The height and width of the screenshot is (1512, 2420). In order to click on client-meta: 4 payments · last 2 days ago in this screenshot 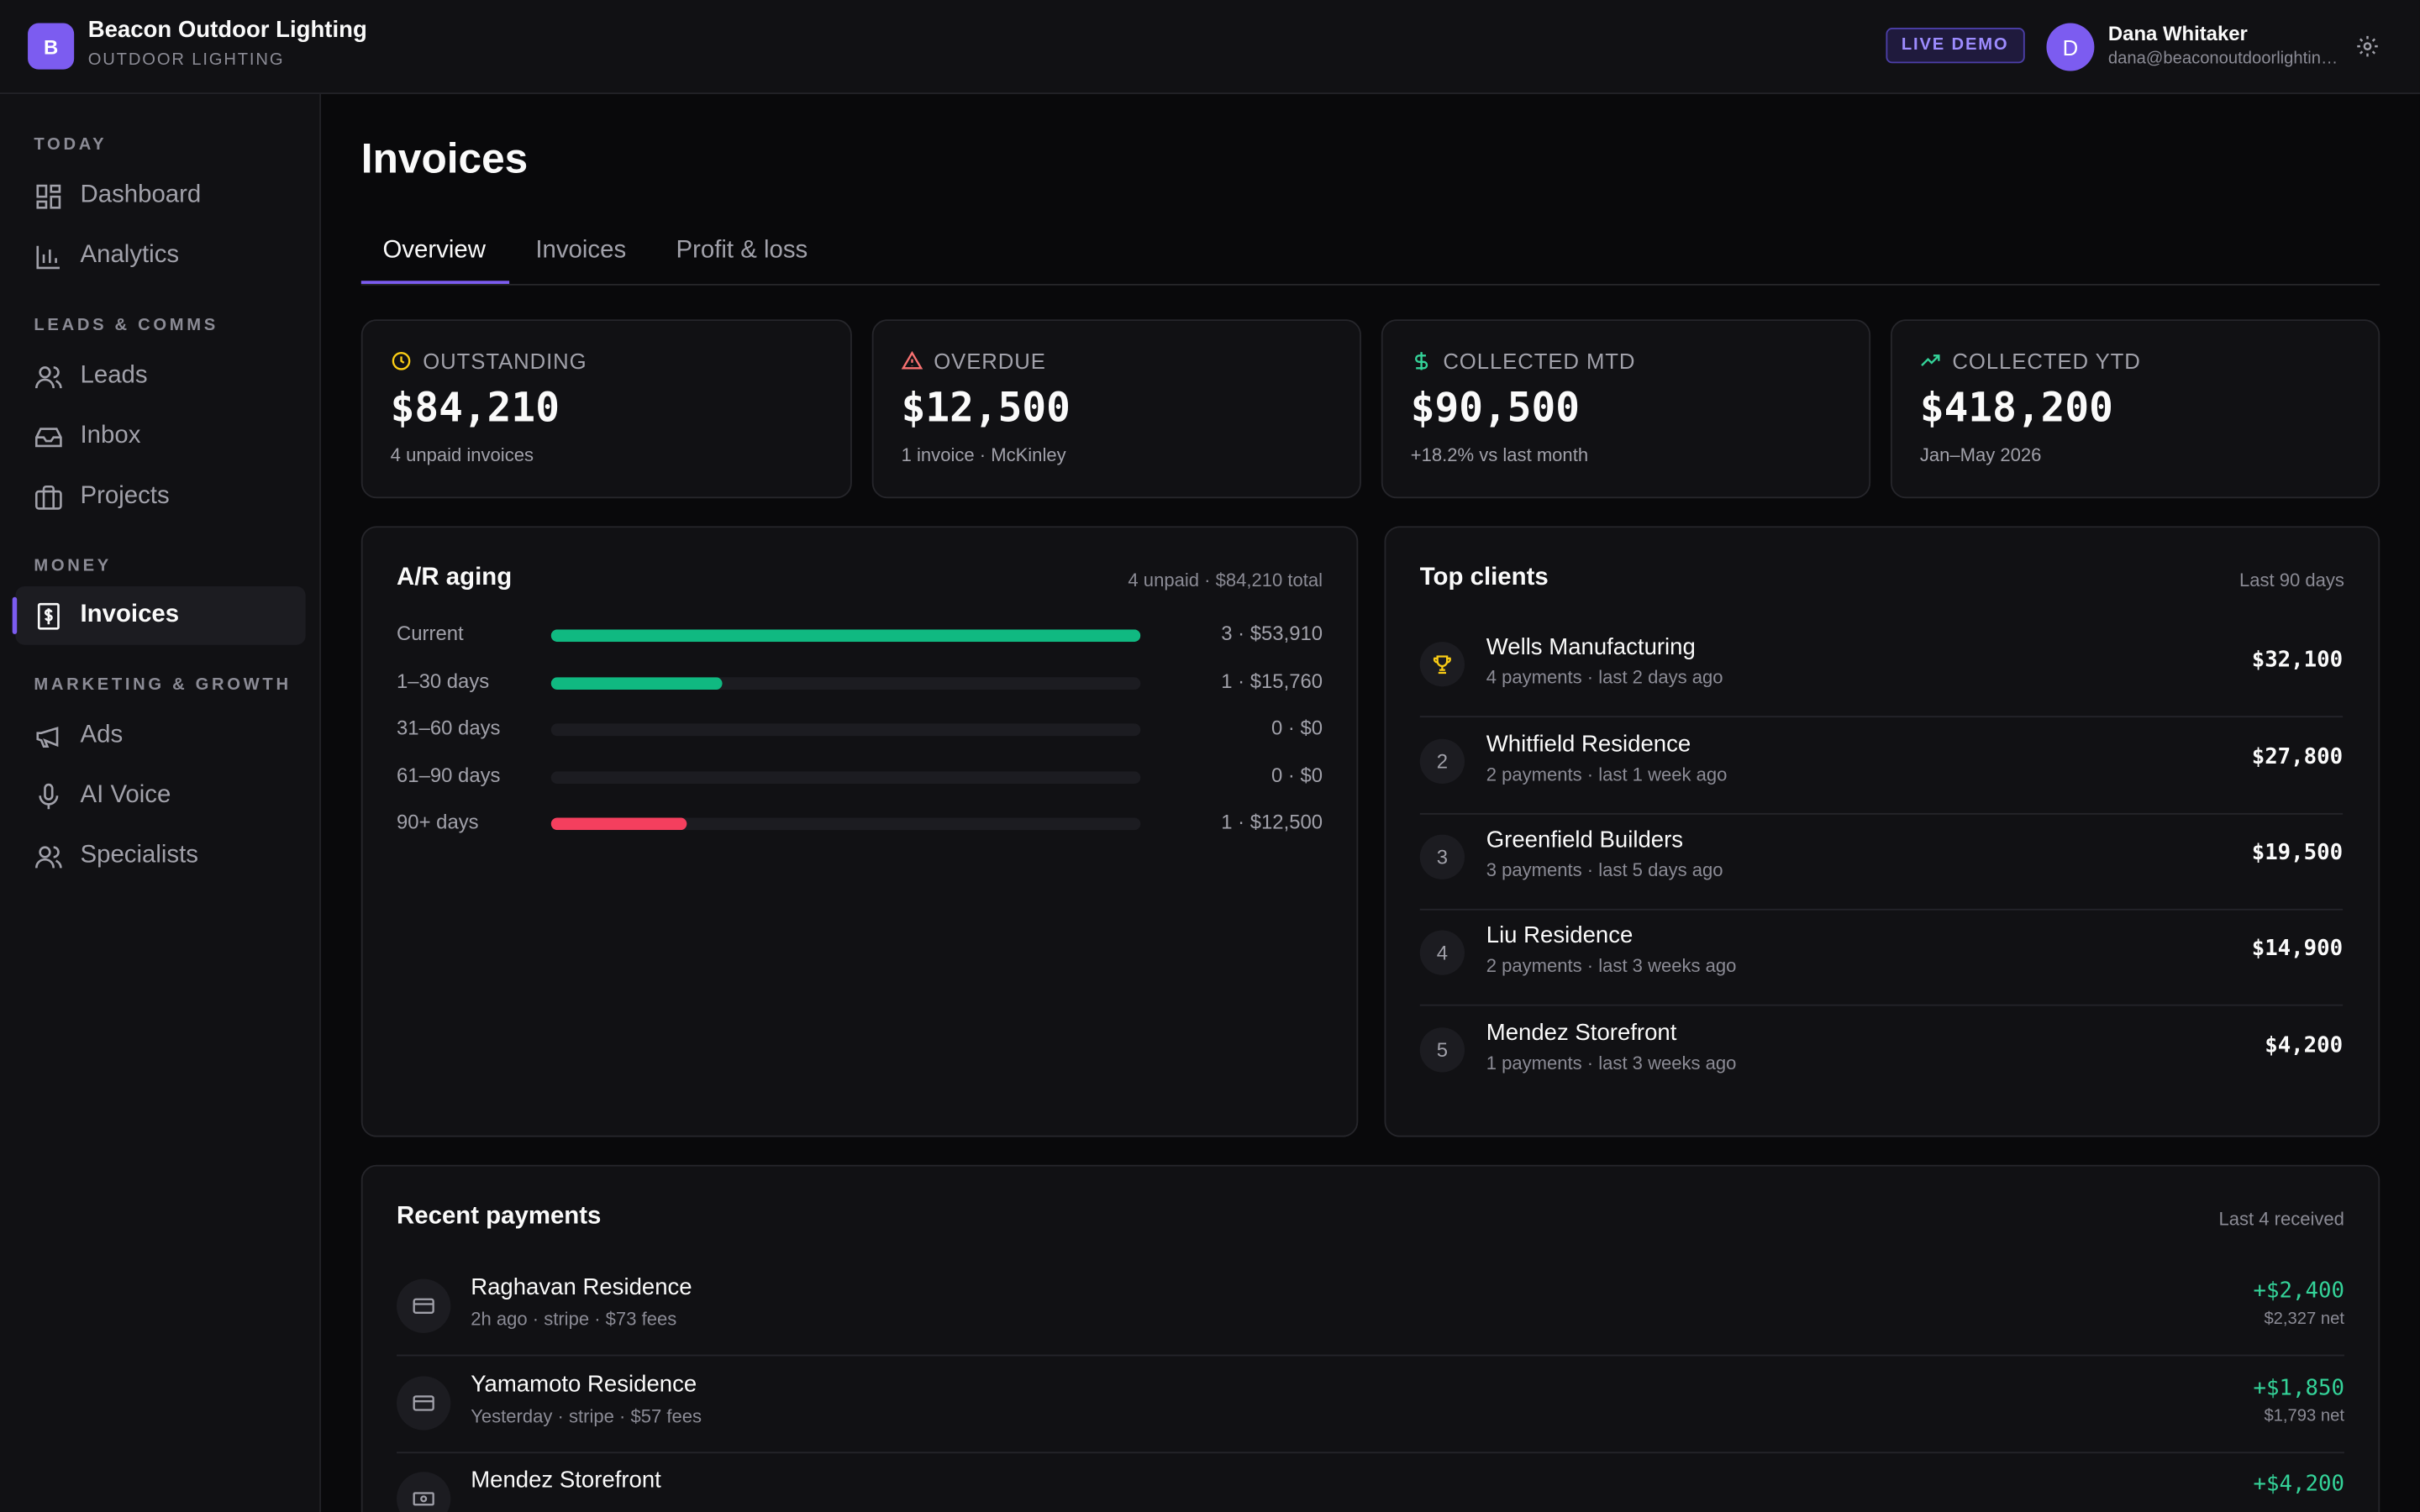, I will do `click(1604, 677)`.